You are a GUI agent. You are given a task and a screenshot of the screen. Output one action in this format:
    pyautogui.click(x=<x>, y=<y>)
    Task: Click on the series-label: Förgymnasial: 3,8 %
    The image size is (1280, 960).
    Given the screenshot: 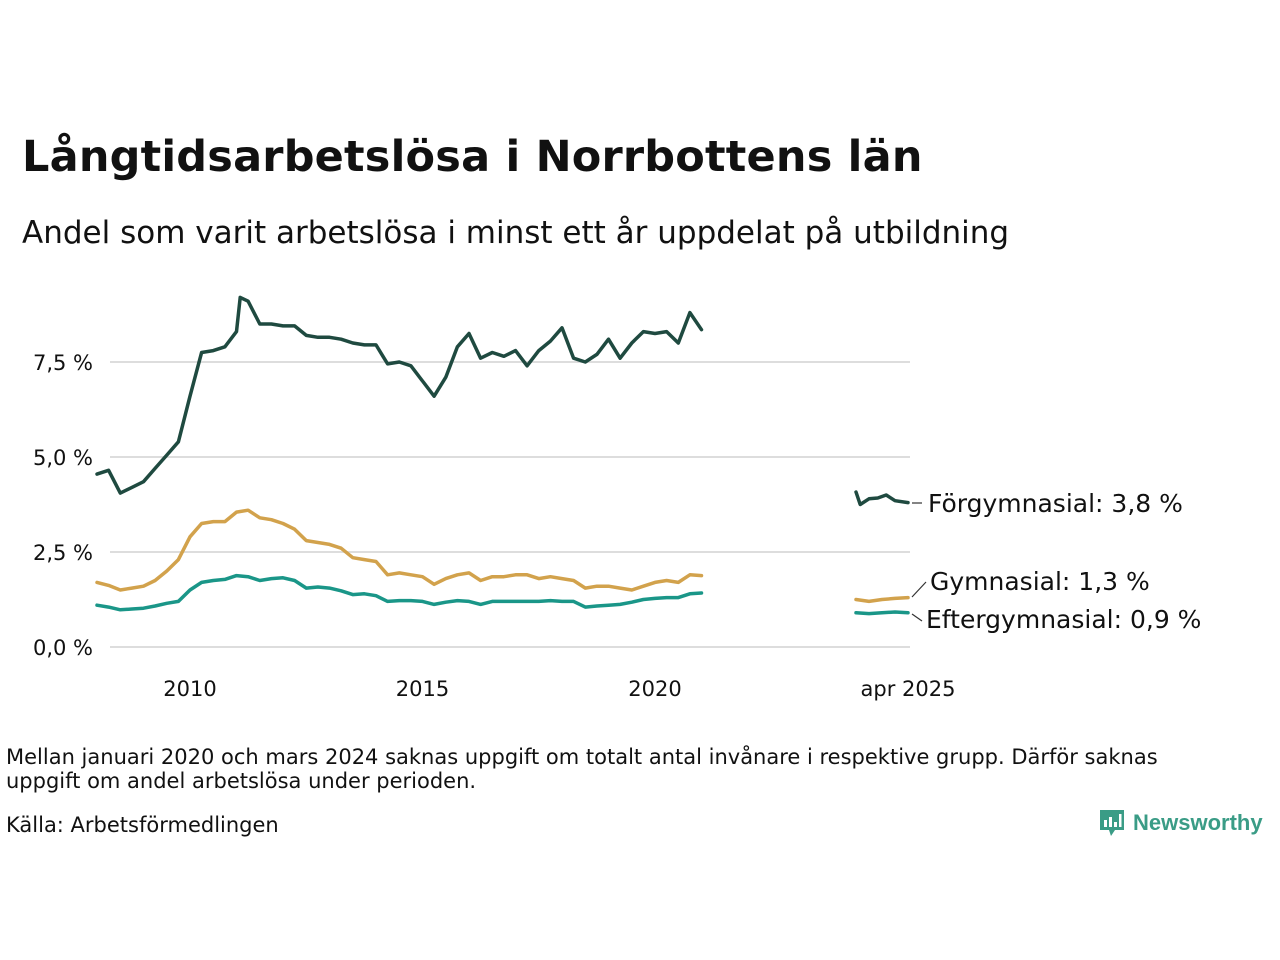 What is the action you would take?
    pyautogui.click(x=1055, y=503)
    